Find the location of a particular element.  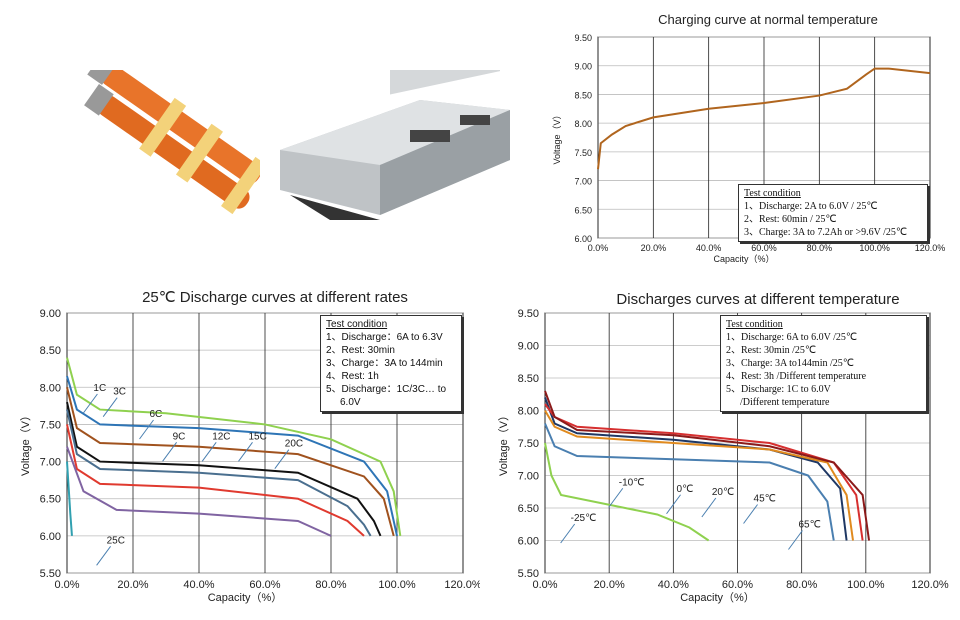

series-line-1C is located at coordinates (234, 447).